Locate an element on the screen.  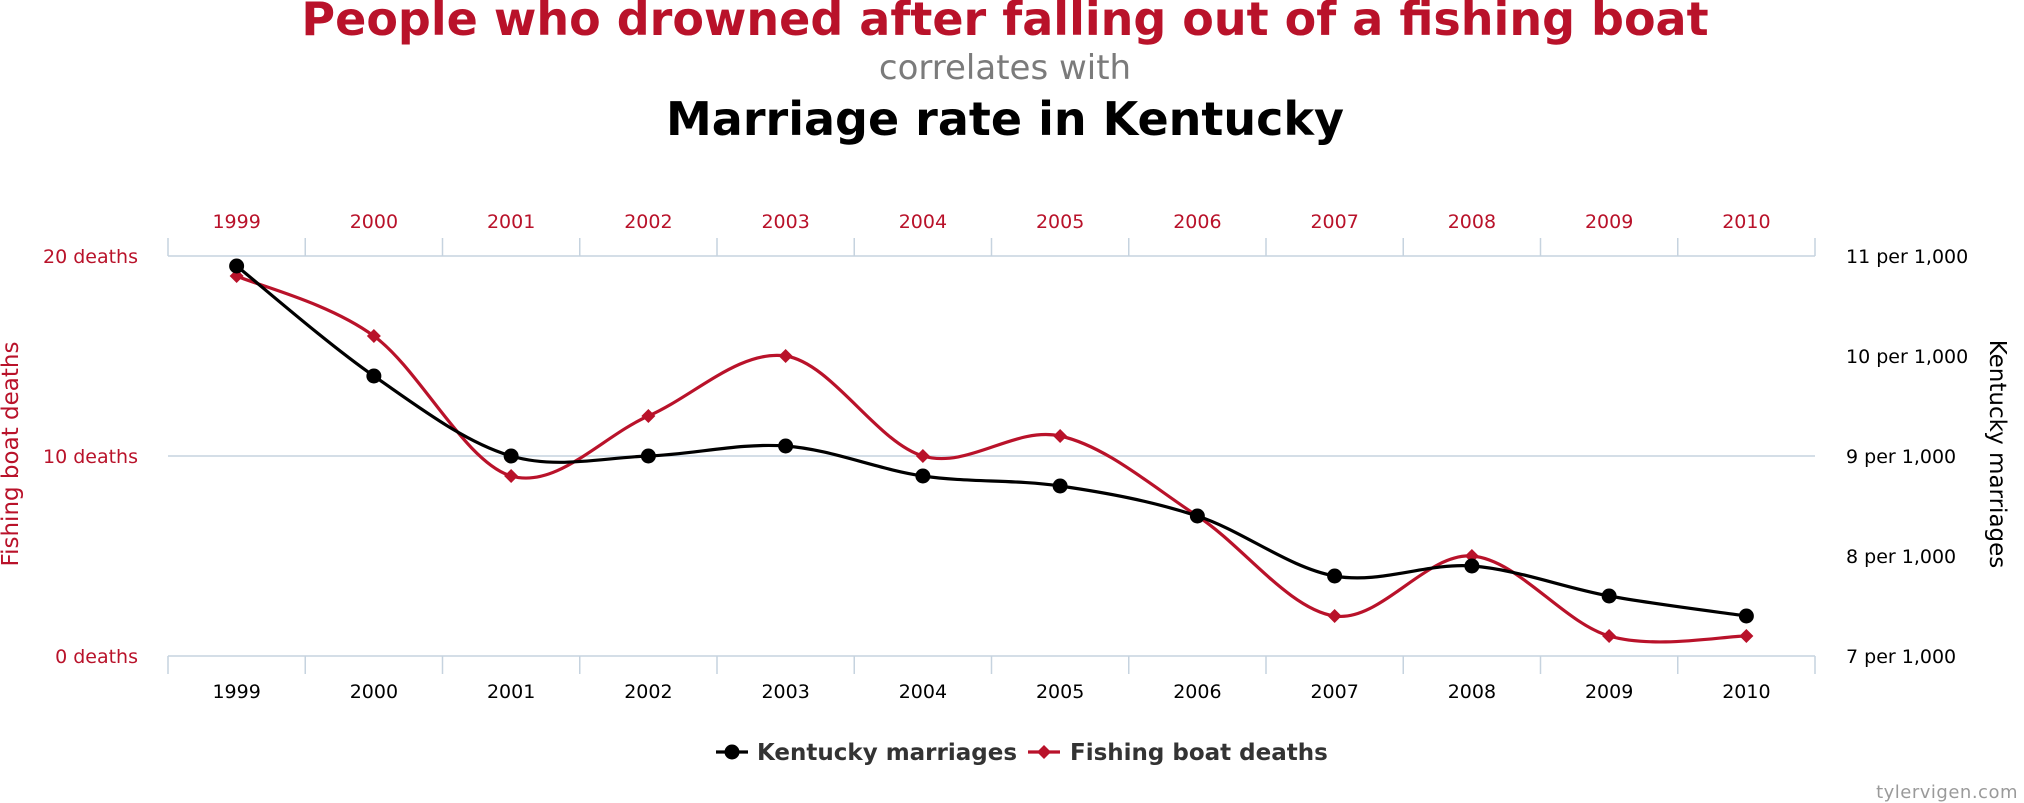
top-x-tick-label: 1999 is located at coordinates (236, 222).